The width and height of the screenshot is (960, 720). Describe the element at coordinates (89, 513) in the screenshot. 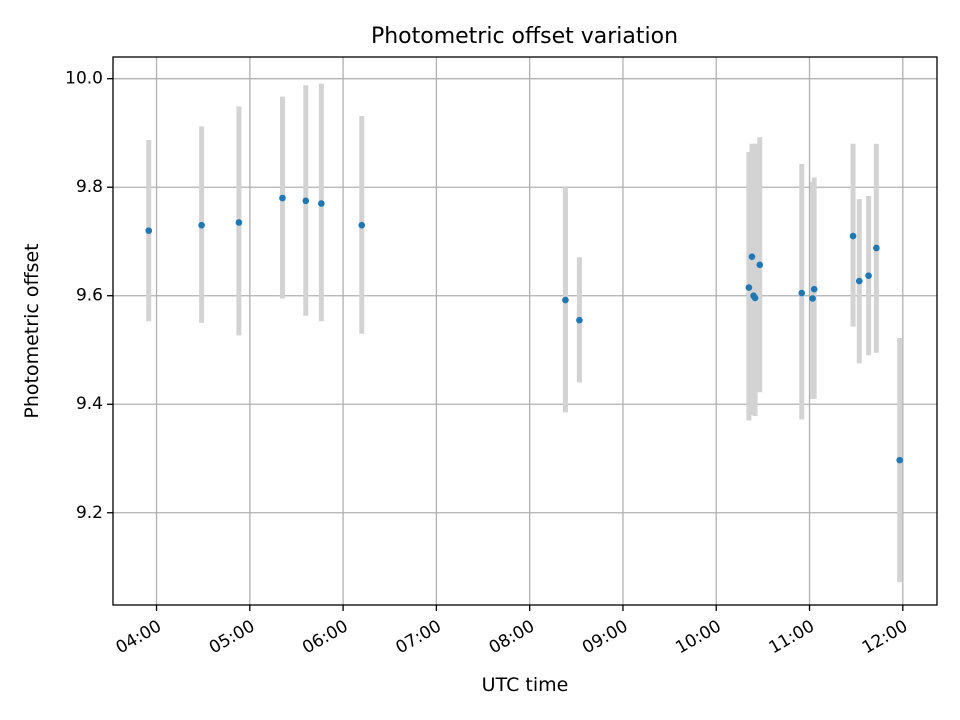

I see `y-tick-label: 9.2` at that location.